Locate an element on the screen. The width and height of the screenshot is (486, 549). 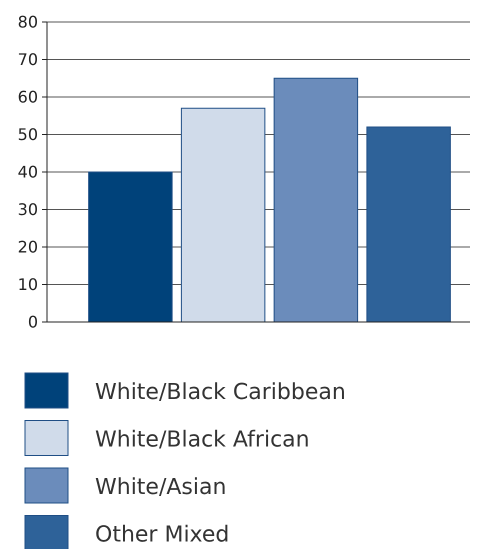
legend-label: White/Asian is located at coordinates (160, 487).